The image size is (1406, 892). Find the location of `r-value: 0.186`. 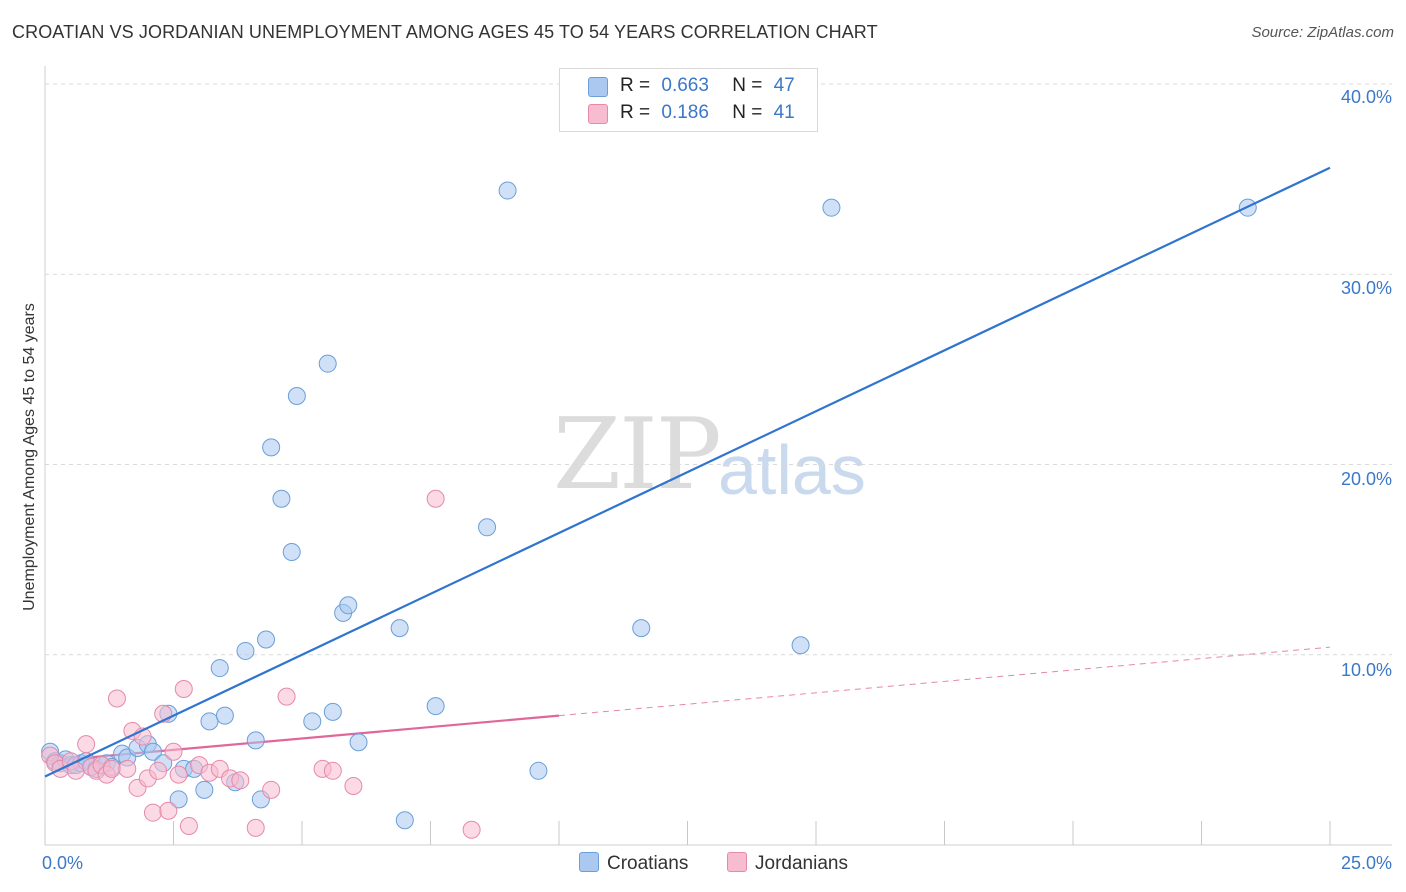

r-value: 0.186 is located at coordinates (685, 112).